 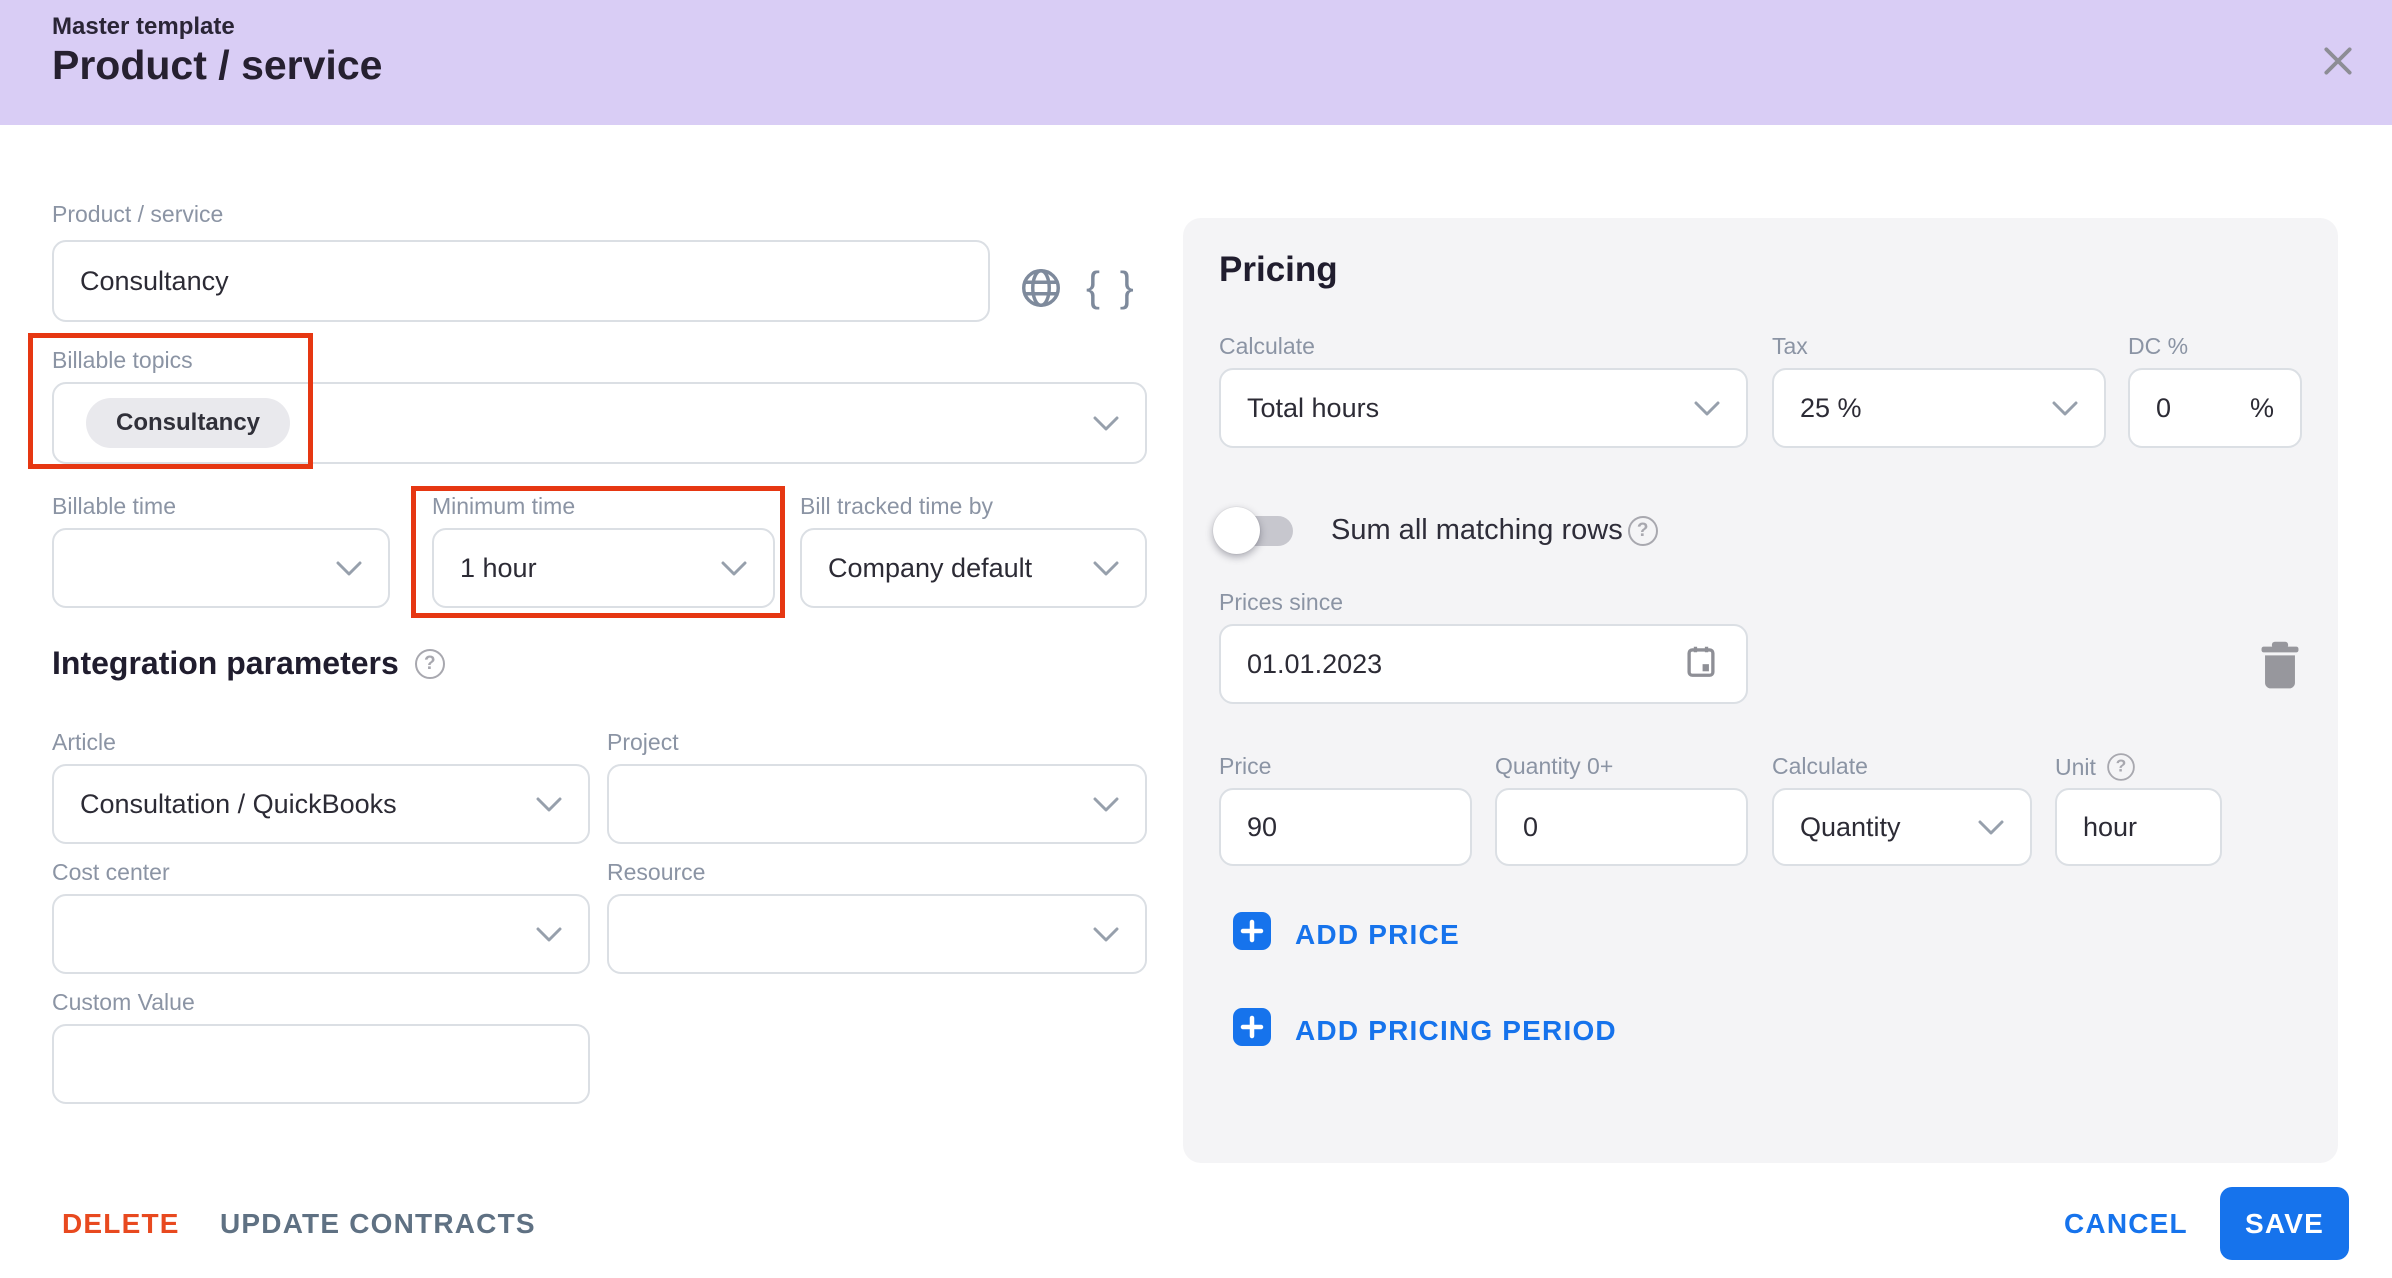 What do you see at coordinates (2280, 666) in the screenshot?
I see `trash-icon` at bounding box center [2280, 666].